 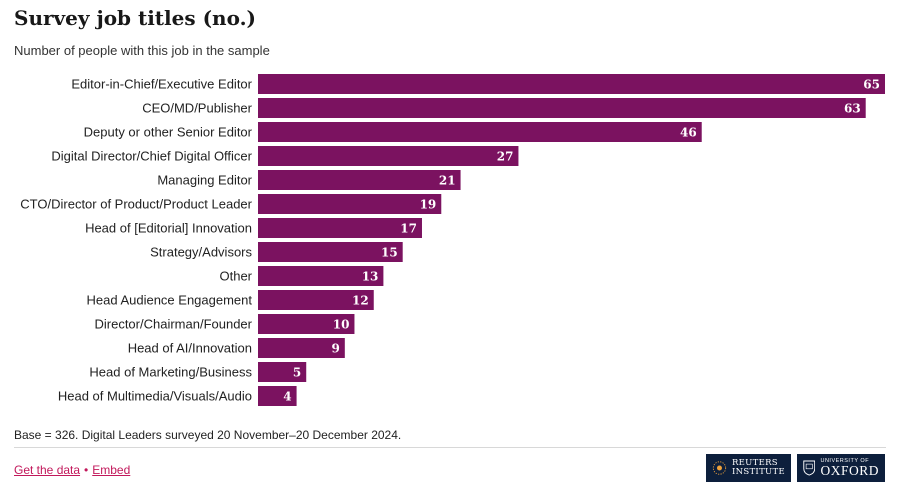 What do you see at coordinates (849, 470) in the screenshot?
I see `oxford-text: OXFORD` at bounding box center [849, 470].